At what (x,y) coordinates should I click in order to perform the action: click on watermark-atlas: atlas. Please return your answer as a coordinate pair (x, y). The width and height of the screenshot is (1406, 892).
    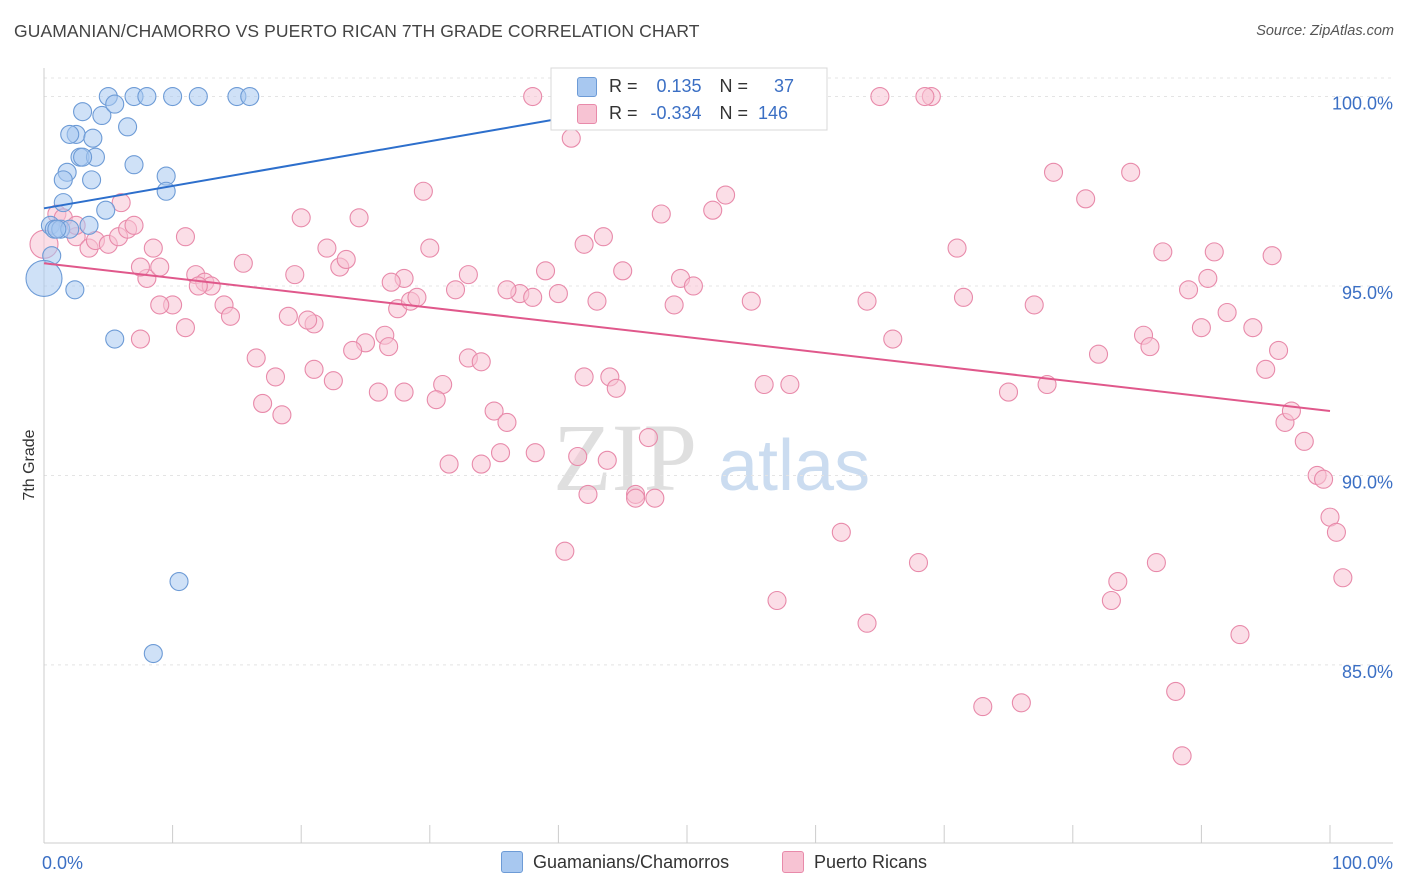
    Looking at the image, I should click on (794, 466).